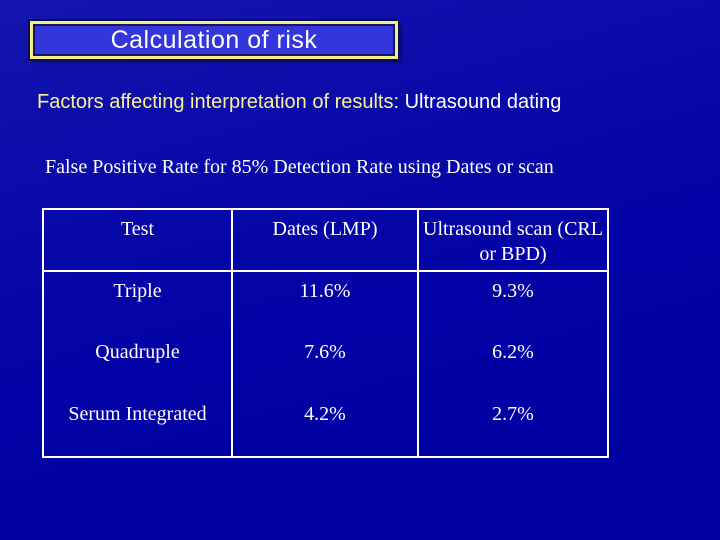 This screenshot has height=540, width=720. Describe the element at coordinates (480, 102) in the screenshot. I see `subtitle-rest: Ultrasound dating` at that location.